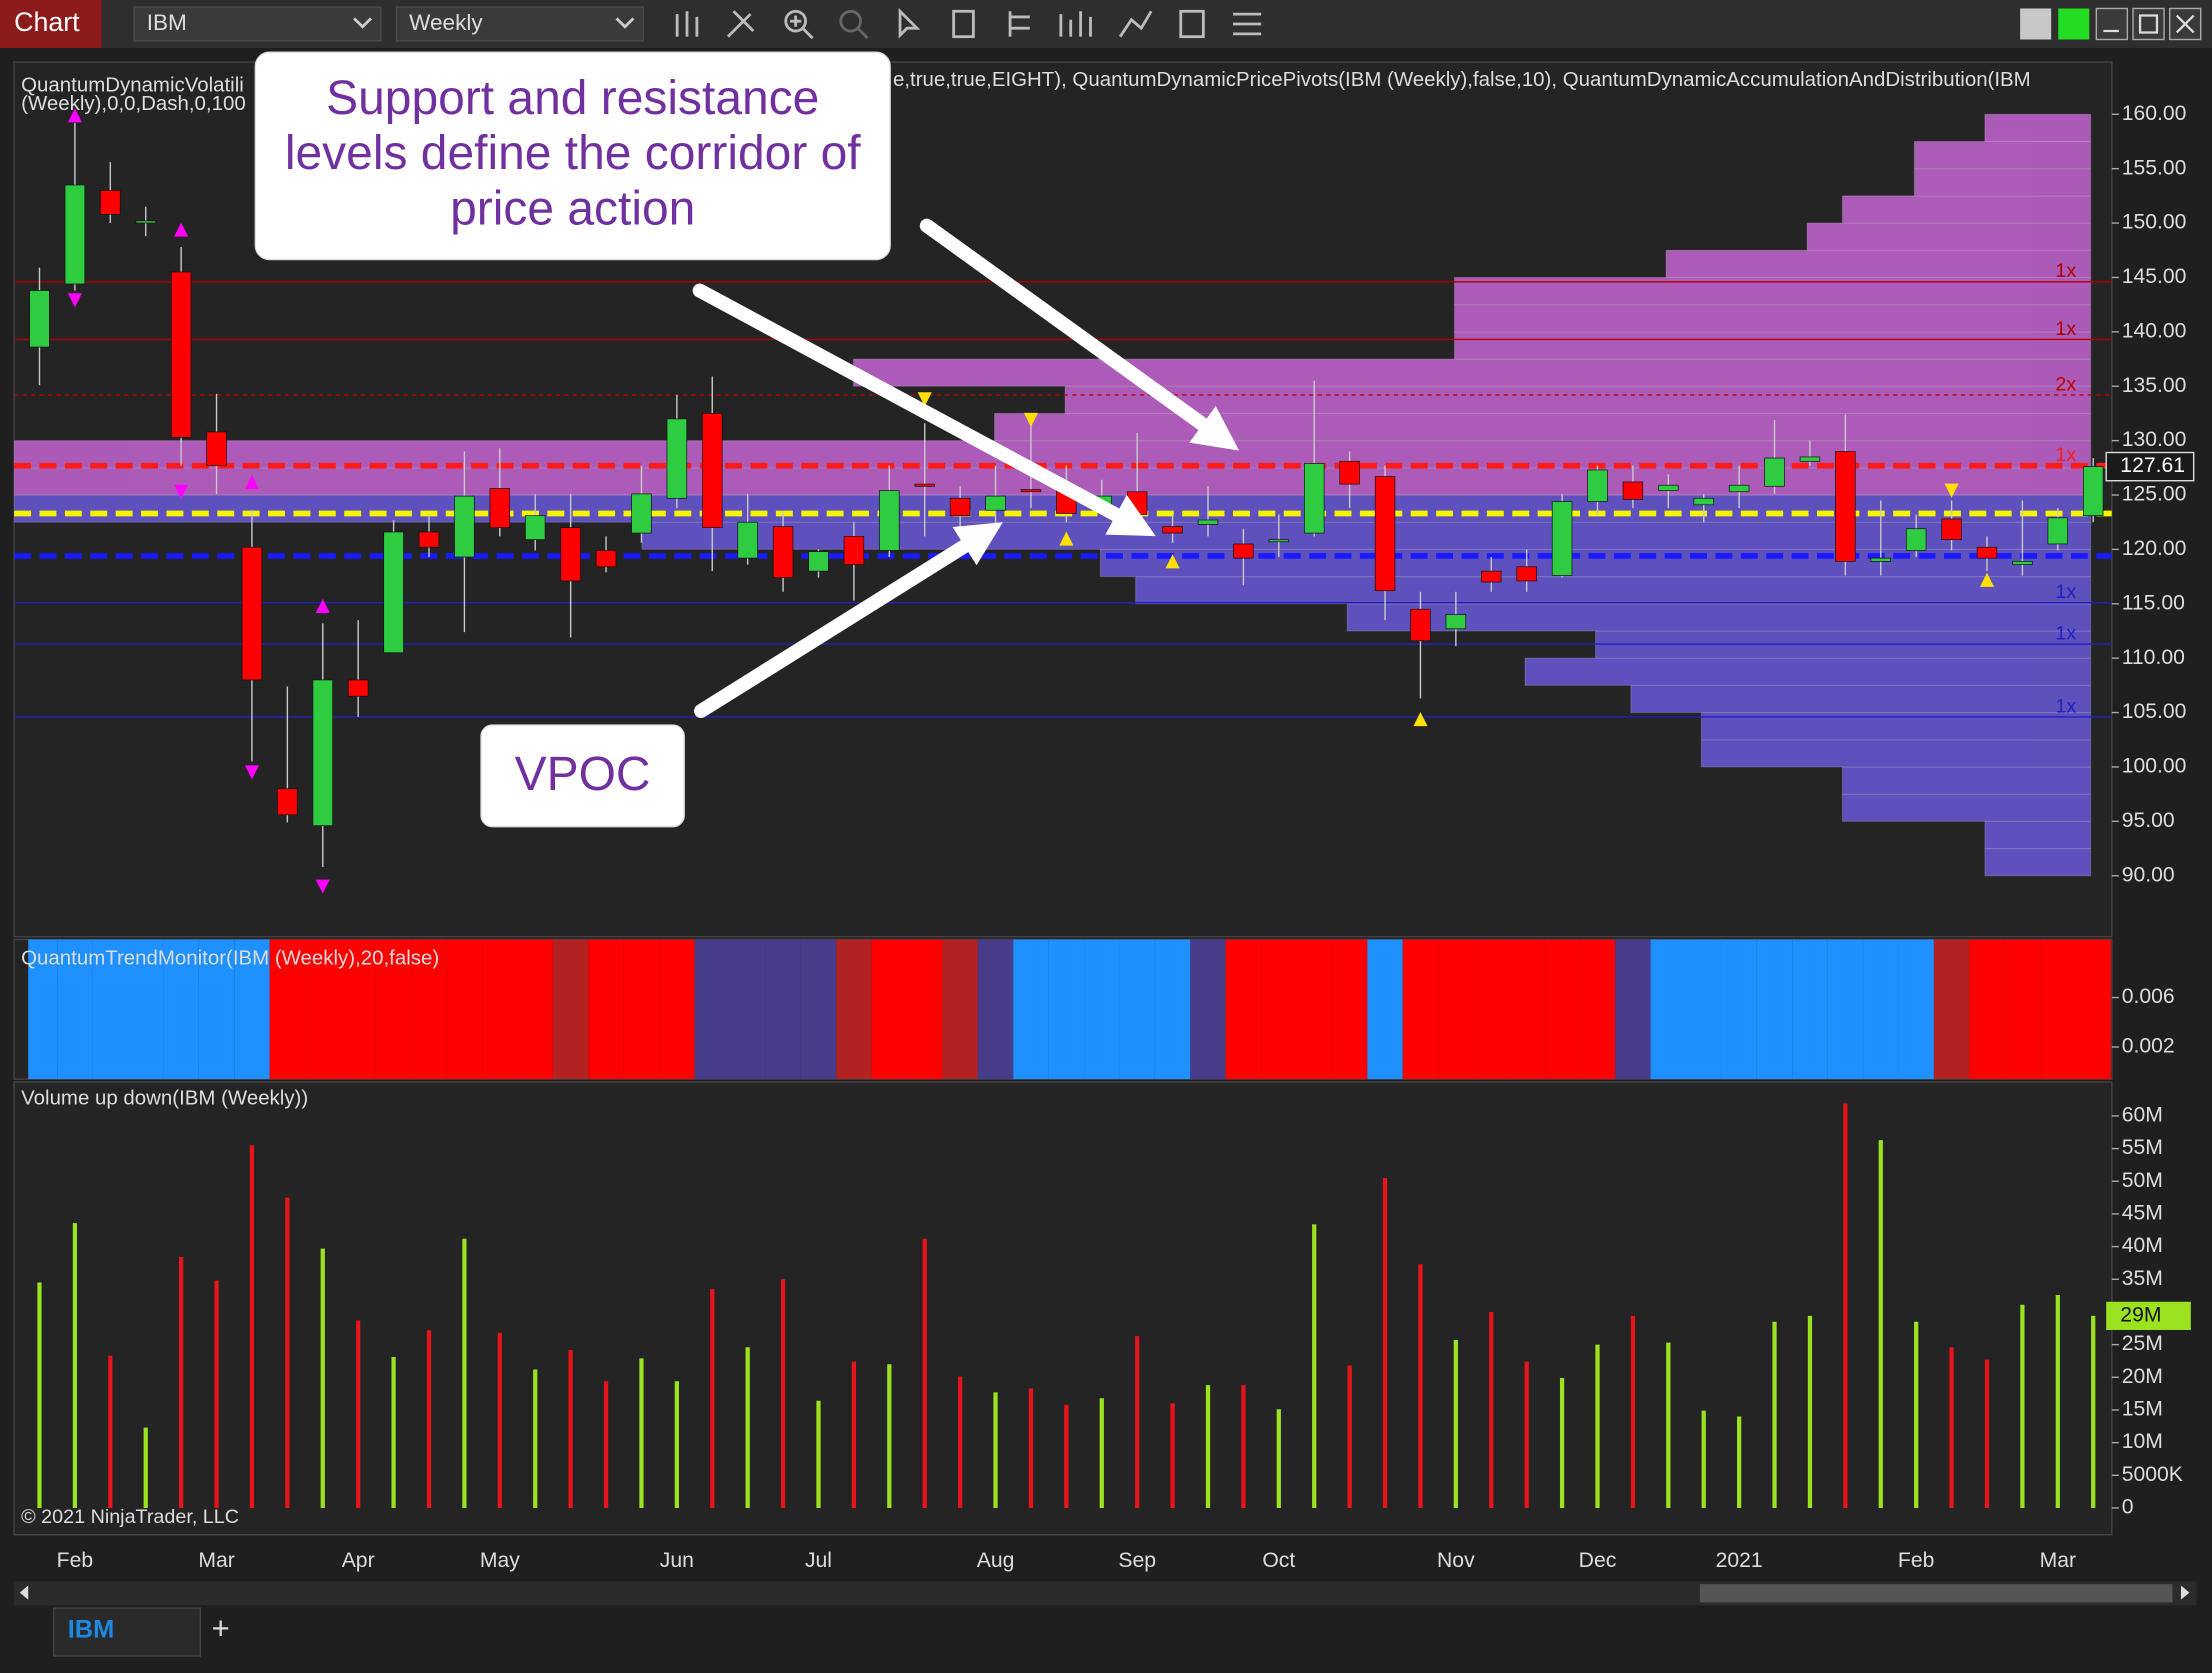 The height and width of the screenshot is (1673, 2212). I want to click on last-volume-box, so click(2148, 1315).